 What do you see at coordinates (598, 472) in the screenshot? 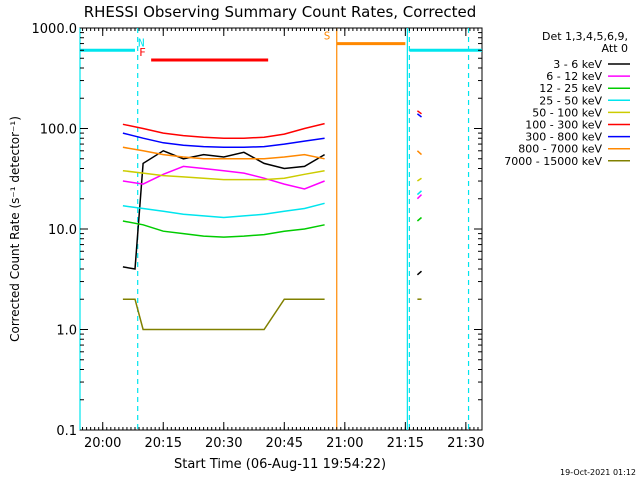
I see `footer-date: 19-Oct-2021 01:12` at bounding box center [598, 472].